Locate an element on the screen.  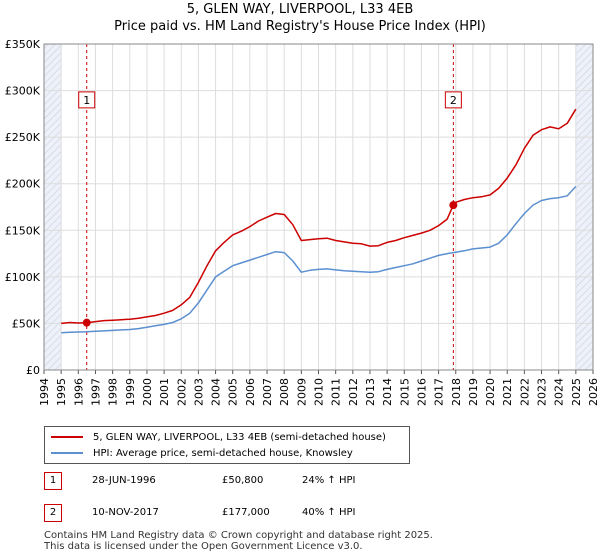
x-tick-label: 2018 is located at coordinates (456, 392).